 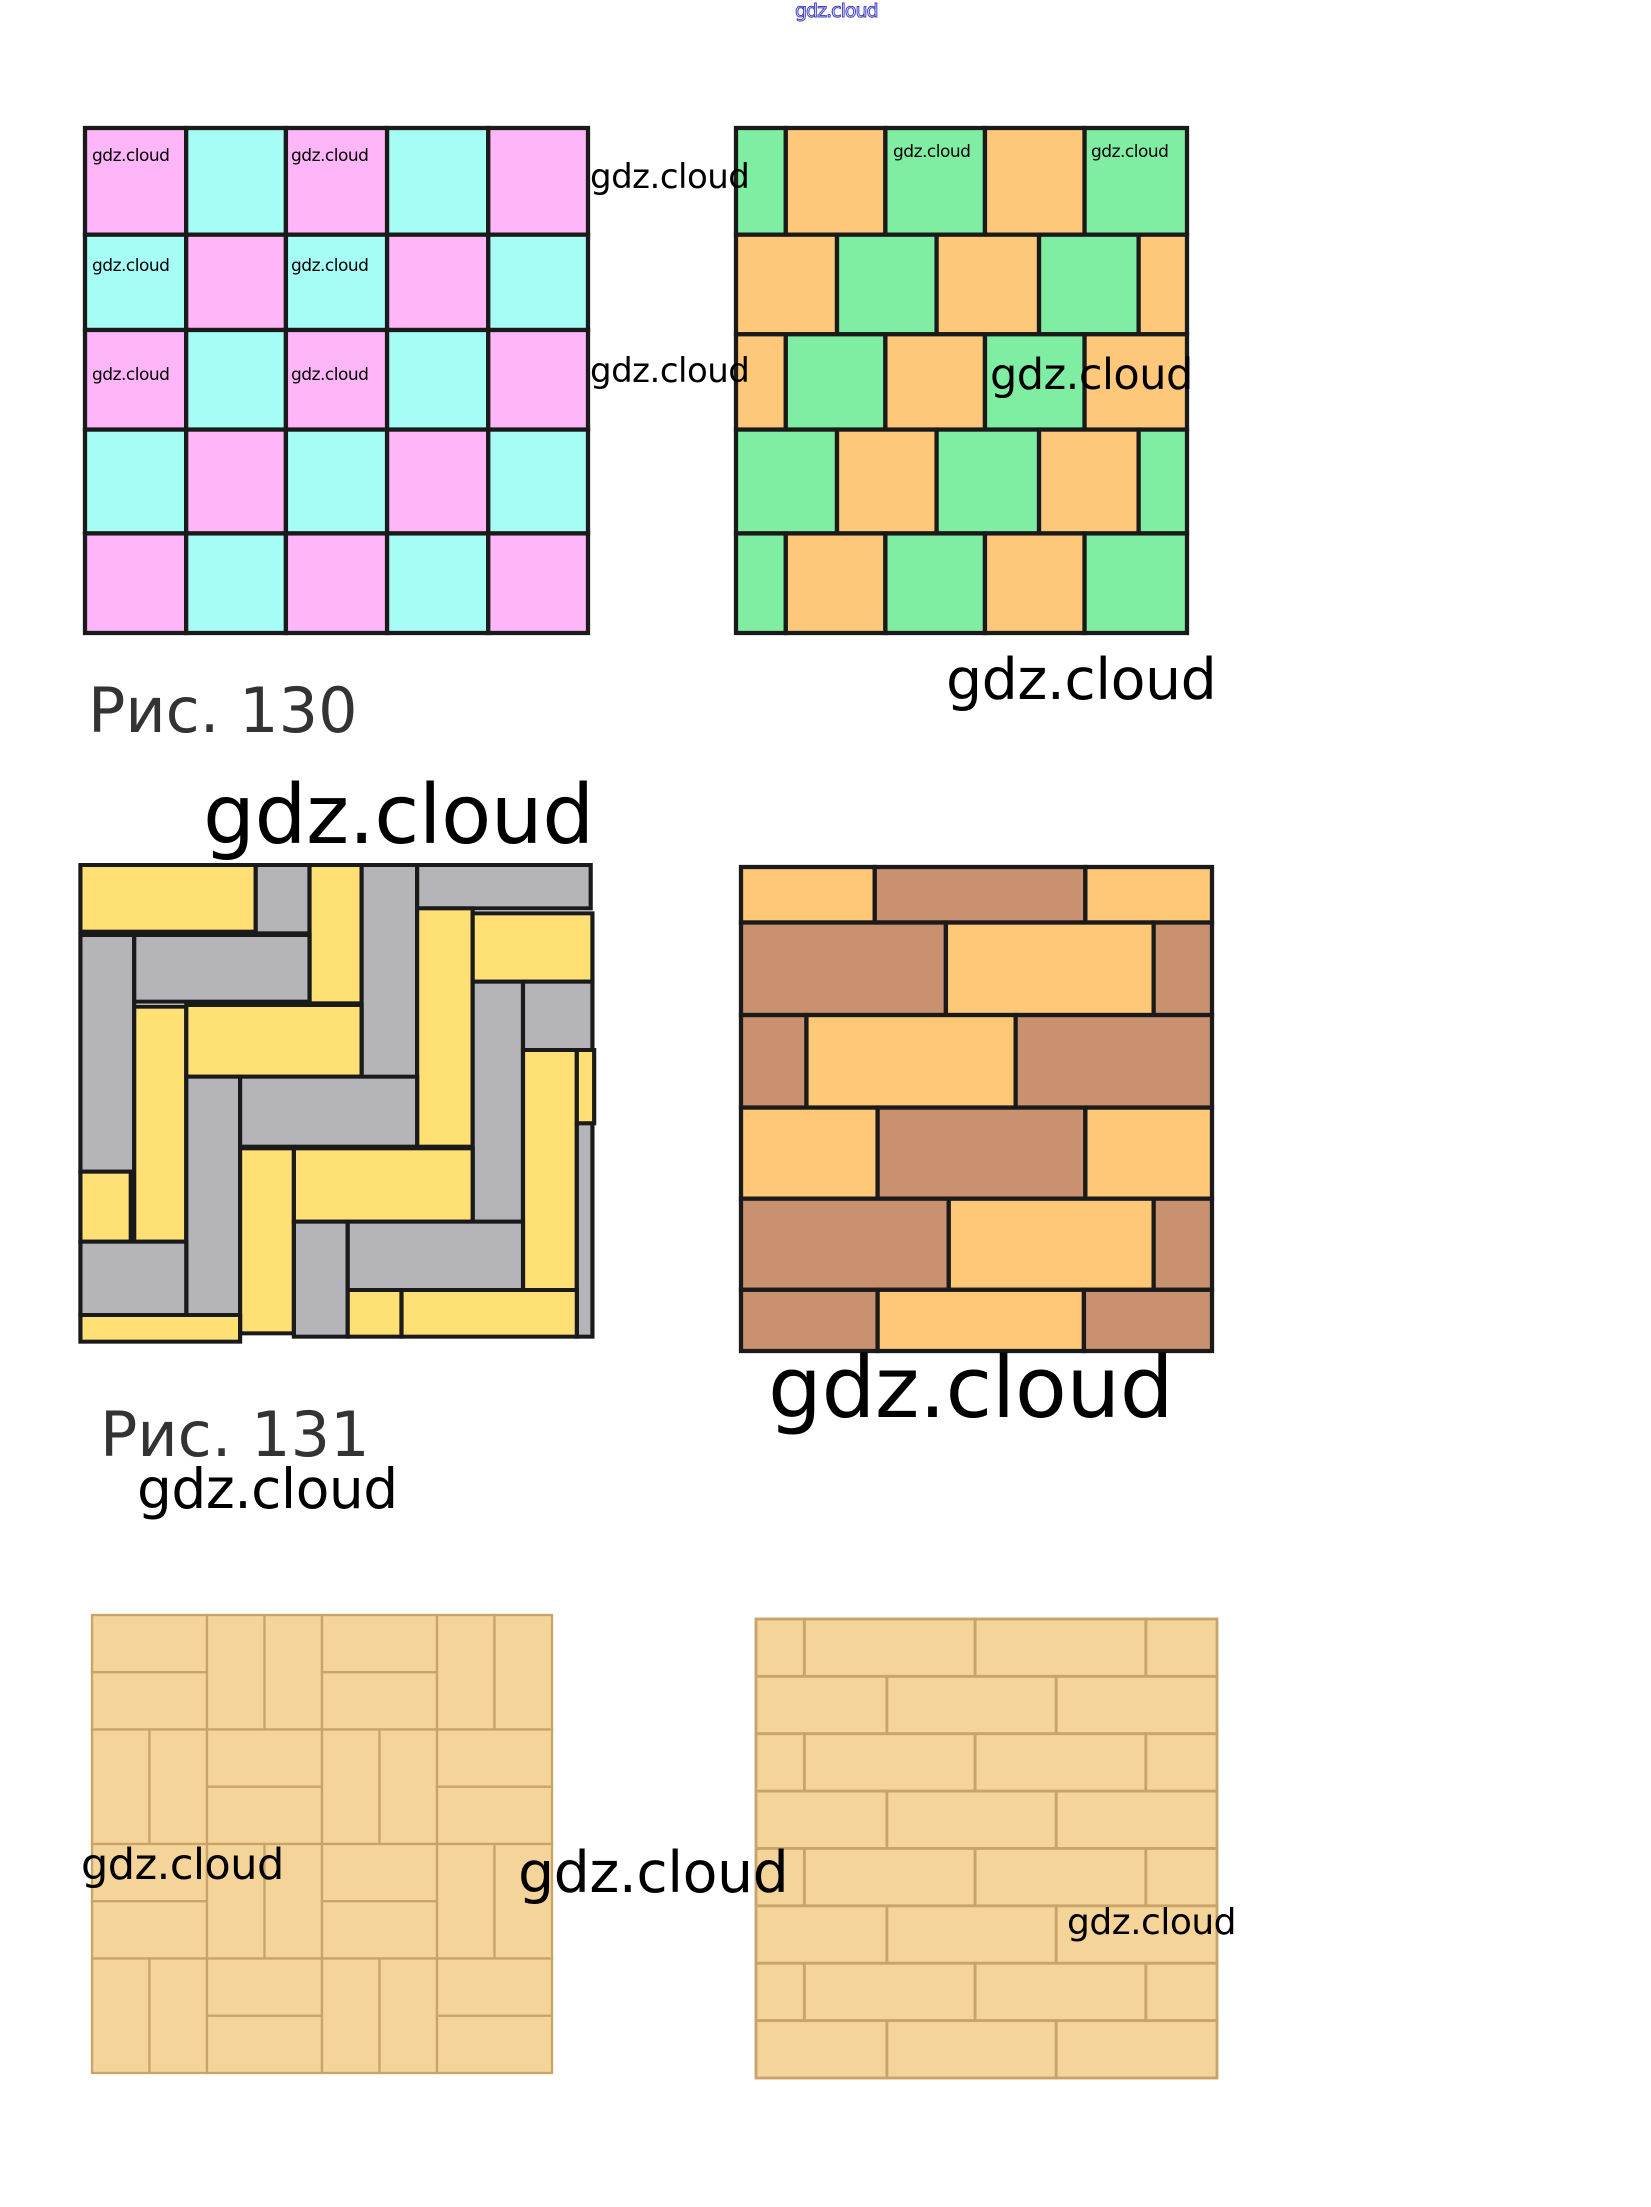 What do you see at coordinates (837, 11) in the screenshot?
I see `header-watermark: gdz.cloud` at bounding box center [837, 11].